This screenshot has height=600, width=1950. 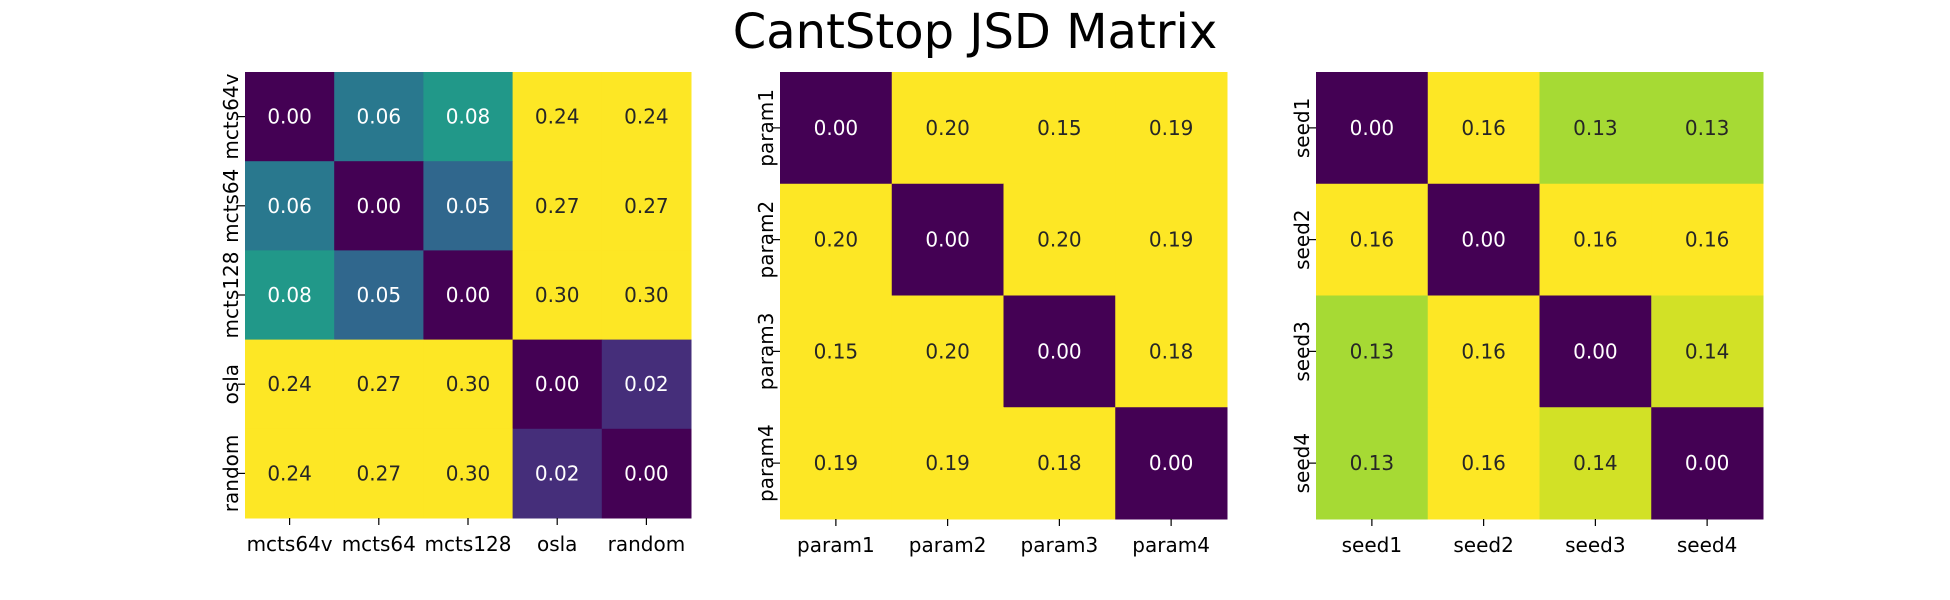 I want to click on x-tick-label: param2, so click(x=948, y=545).